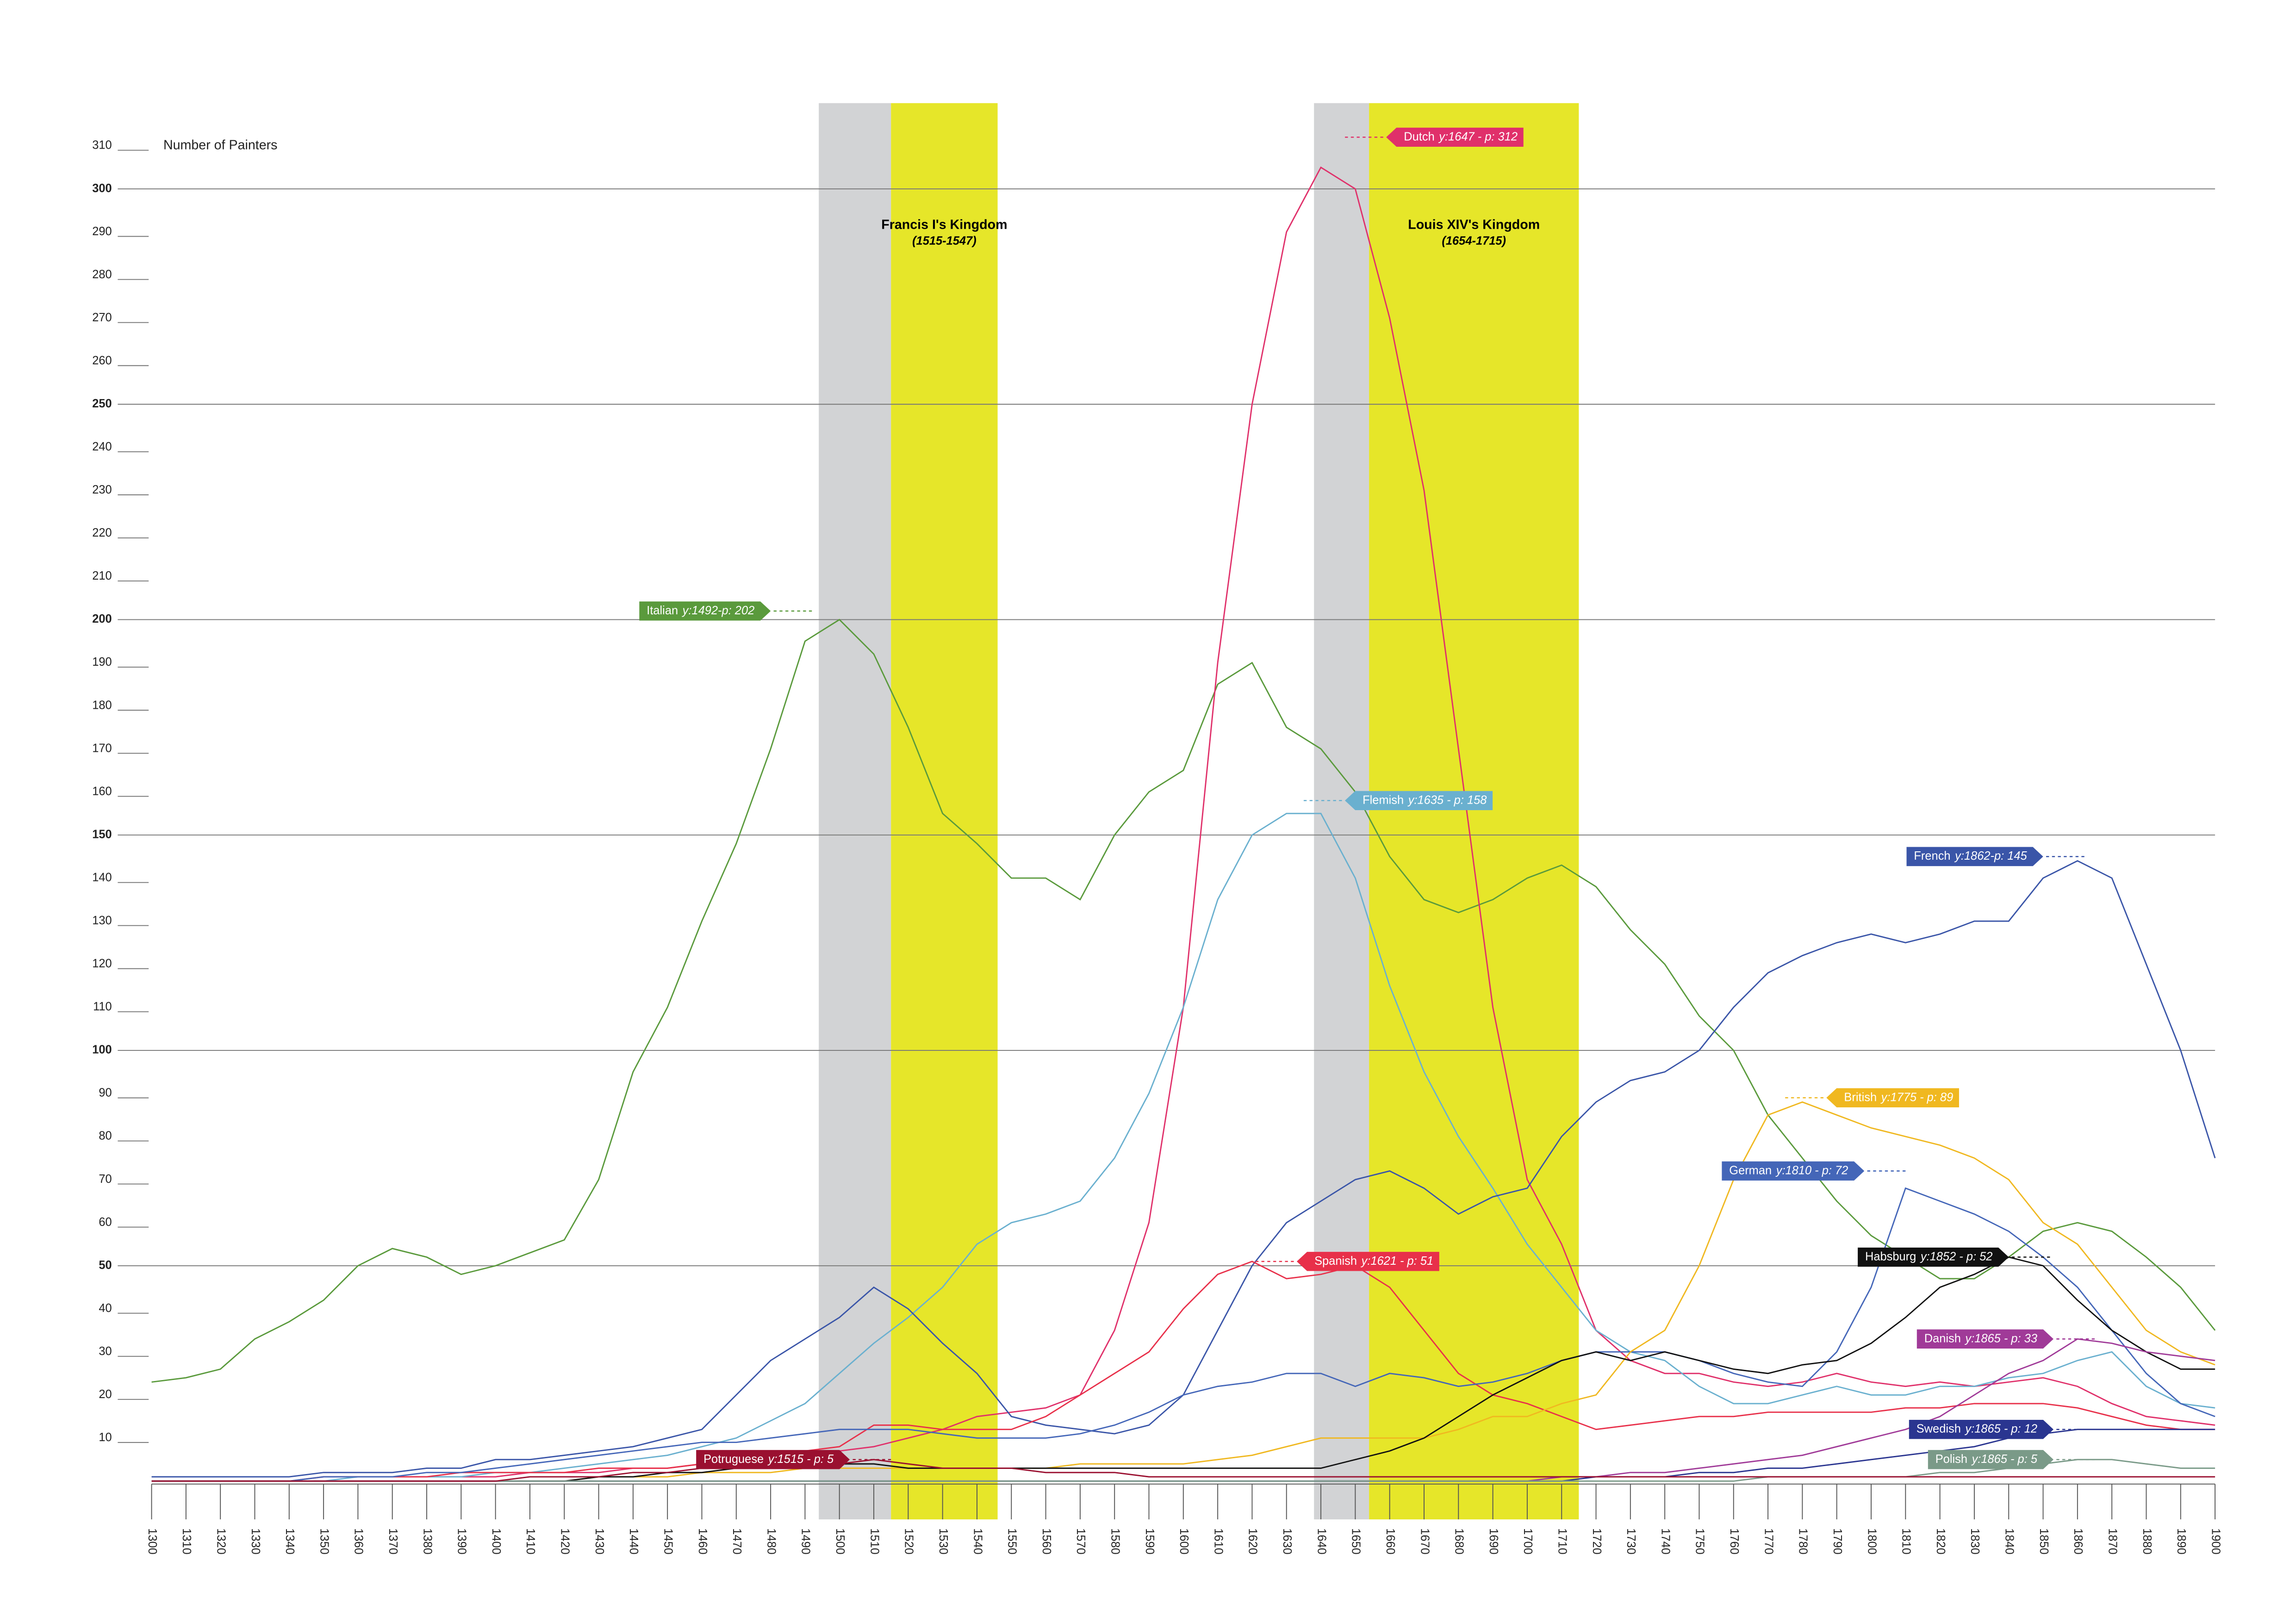 This screenshot has height=1624, width=2296. Describe the element at coordinates (105, 1179) in the screenshot. I see `y-tick-label: 70` at that location.